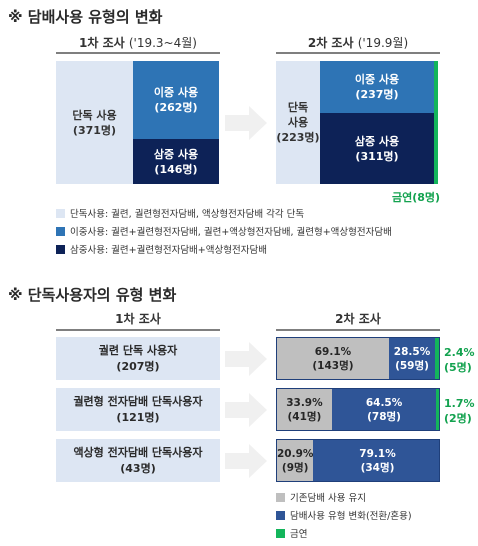 The height and width of the screenshot is (546, 478). I want to click on survey2-dual-use: 이중 사용 (237명), so click(377, 87).